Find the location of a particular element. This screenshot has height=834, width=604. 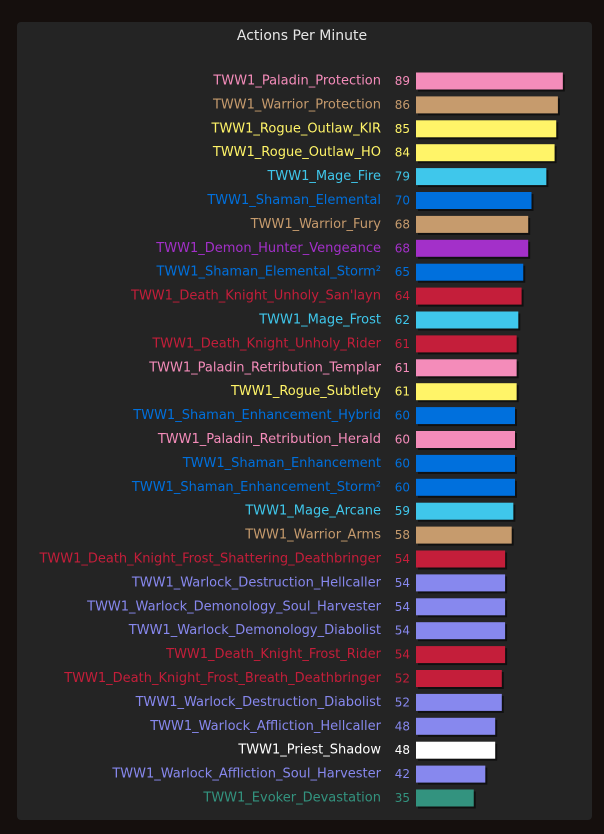

category-label: TWW1_Shaman_Enhancement_Hybrid is located at coordinates (256, 415).